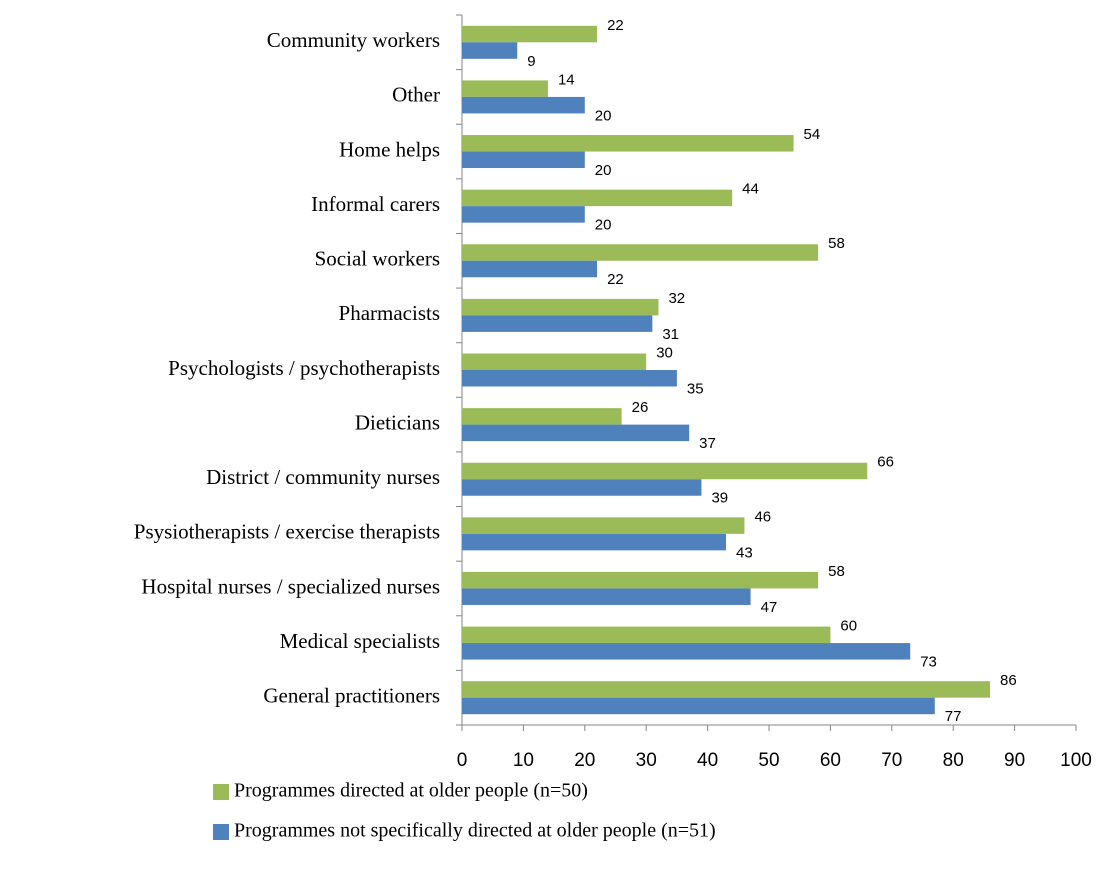  Describe the element at coordinates (707, 443) in the screenshot. I see `data-label: 37` at that location.